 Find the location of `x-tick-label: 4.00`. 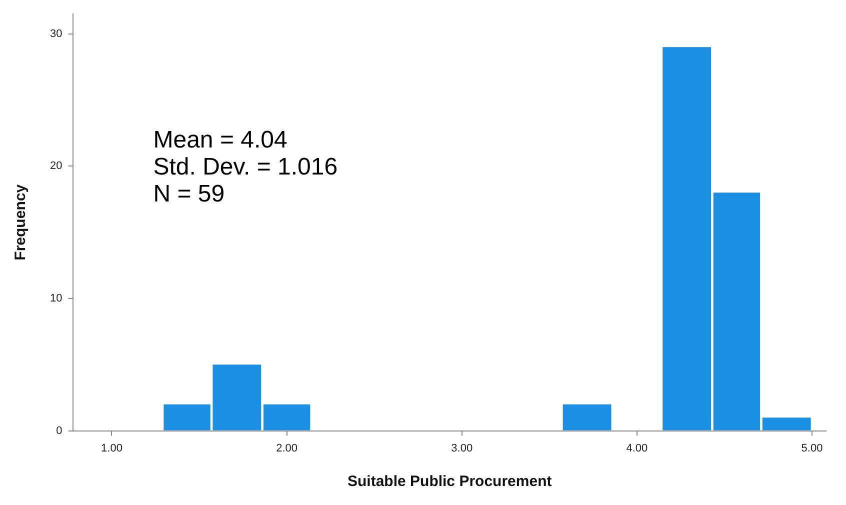

x-tick-label: 4.00 is located at coordinates (637, 448).